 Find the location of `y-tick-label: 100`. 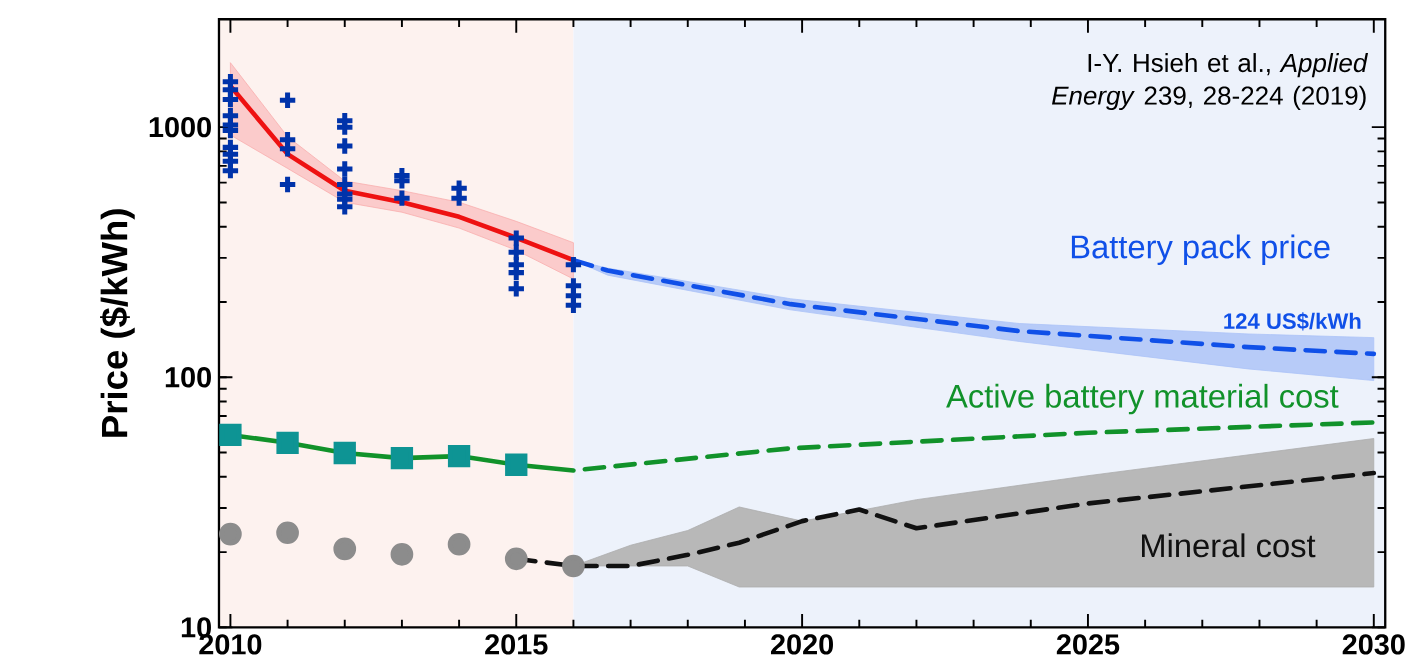

y-tick-label: 100 is located at coordinates (188, 377).